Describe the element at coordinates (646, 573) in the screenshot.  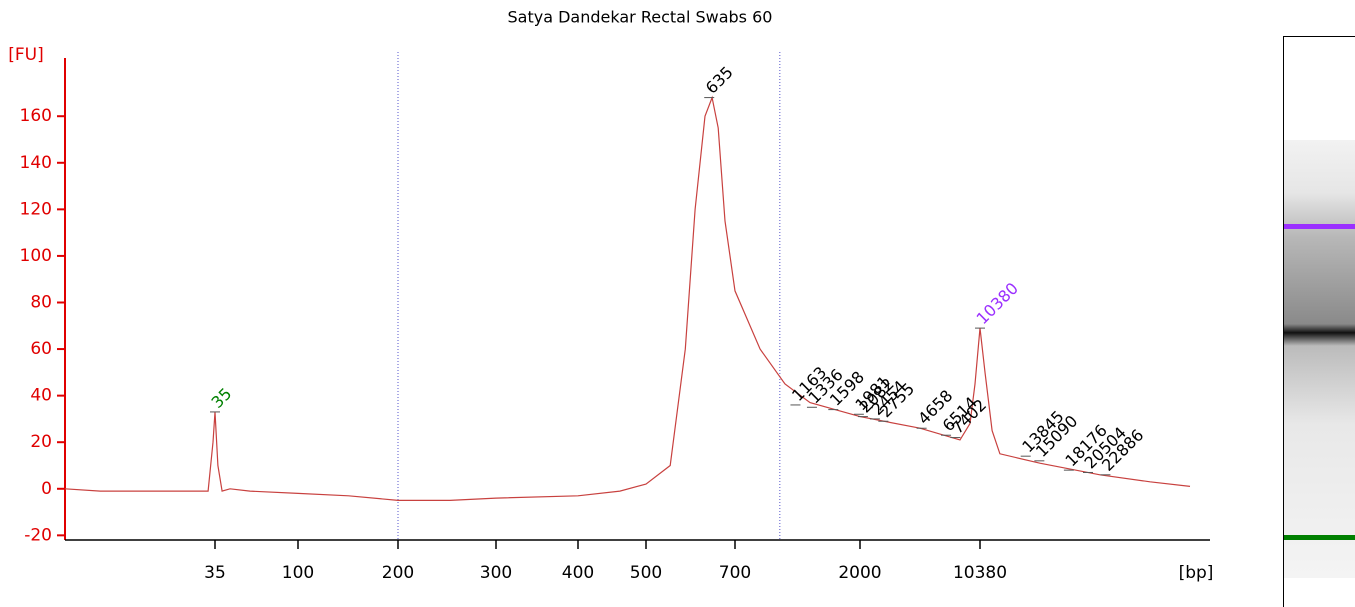
I see `x-tick-label: 500` at that location.